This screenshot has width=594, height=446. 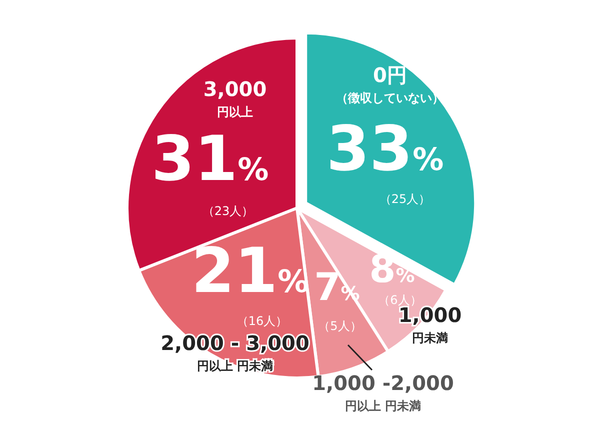 What do you see at coordinates (400, 300) in the screenshot?
I see `text: （6人）` at bounding box center [400, 300].